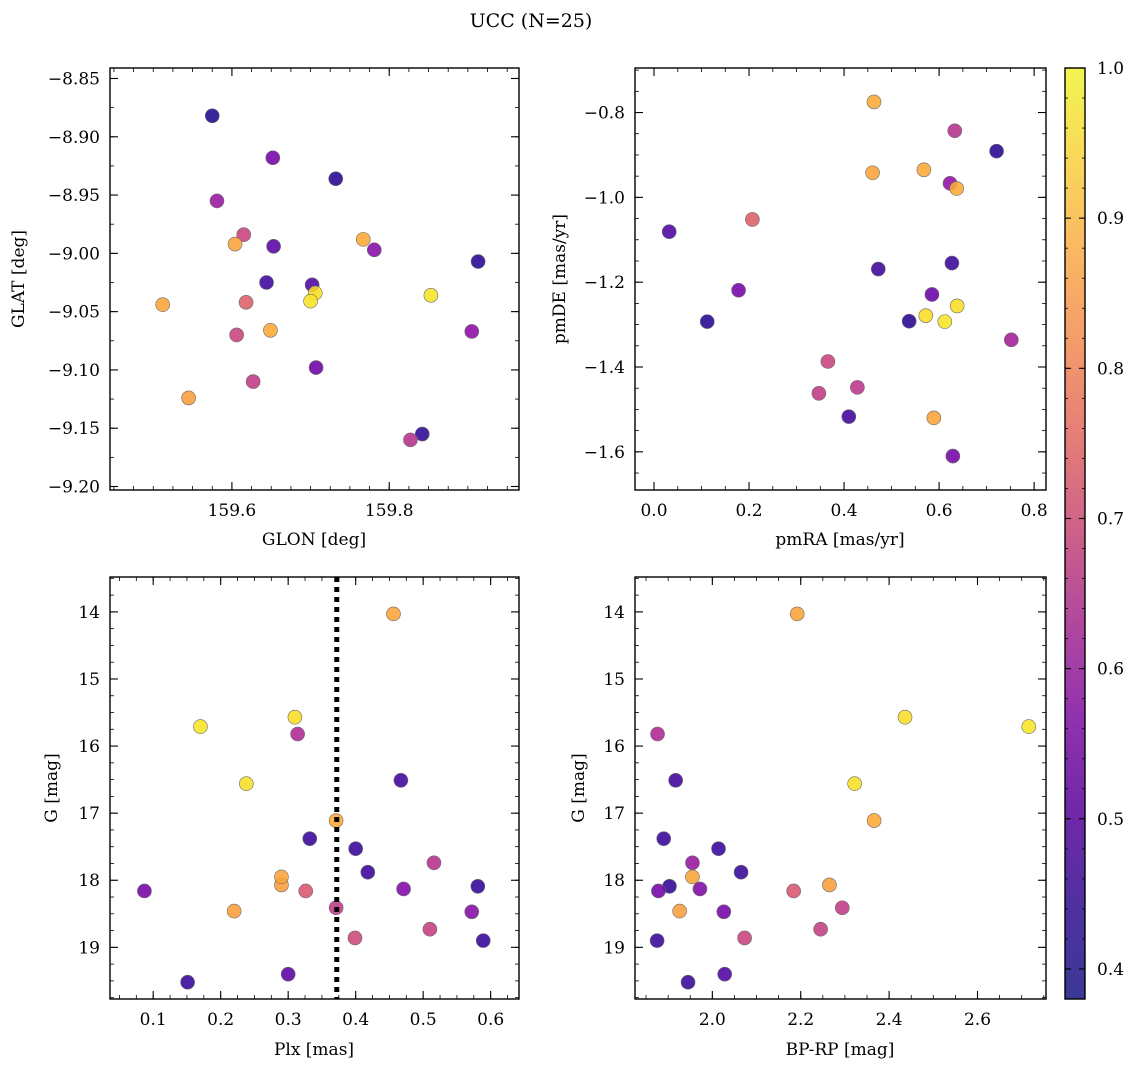 The image size is (1136, 1067). What do you see at coordinates (74, 429) in the screenshot?
I see `panel-0-ytick-label-6: −9.15` at bounding box center [74, 429].